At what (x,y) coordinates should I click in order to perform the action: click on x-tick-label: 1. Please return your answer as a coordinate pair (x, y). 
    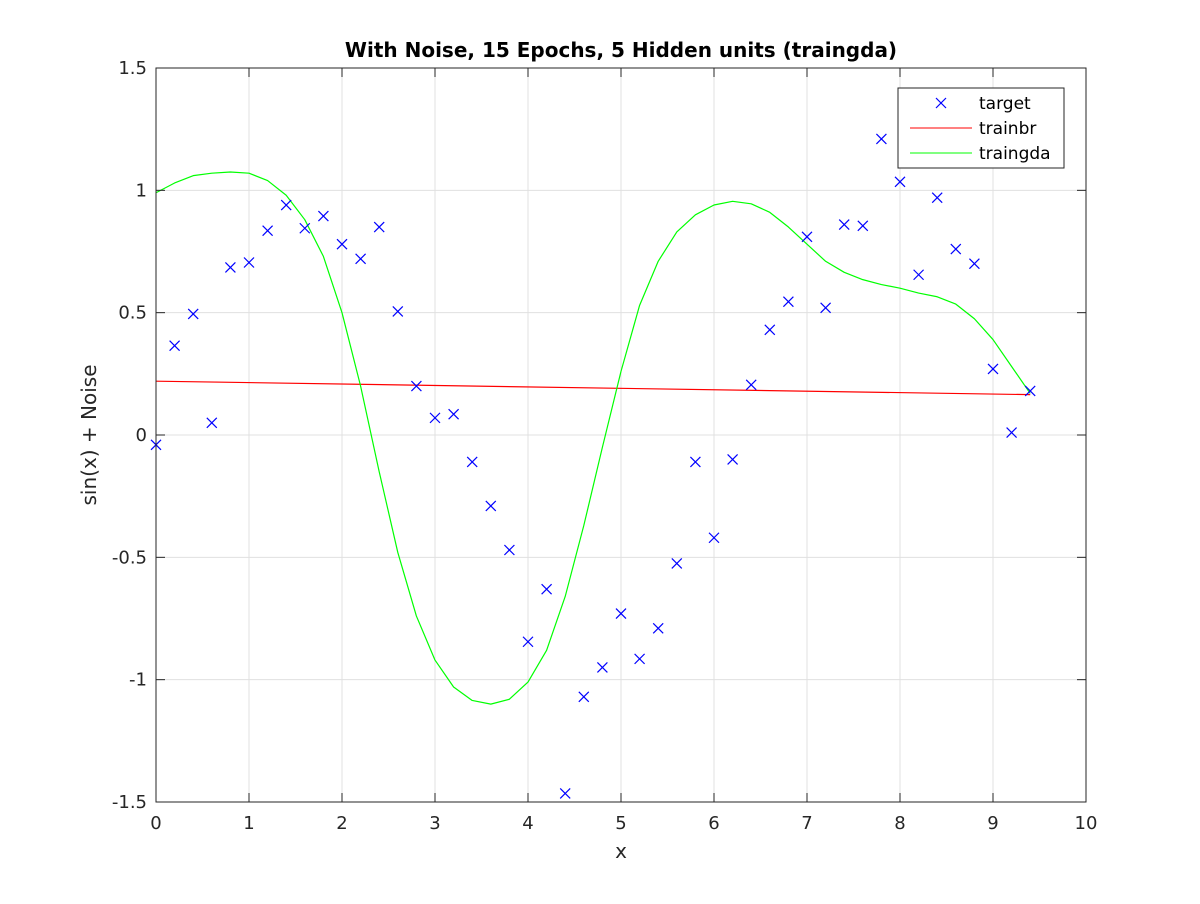
    Looking at the image, I should click on (248, 823).